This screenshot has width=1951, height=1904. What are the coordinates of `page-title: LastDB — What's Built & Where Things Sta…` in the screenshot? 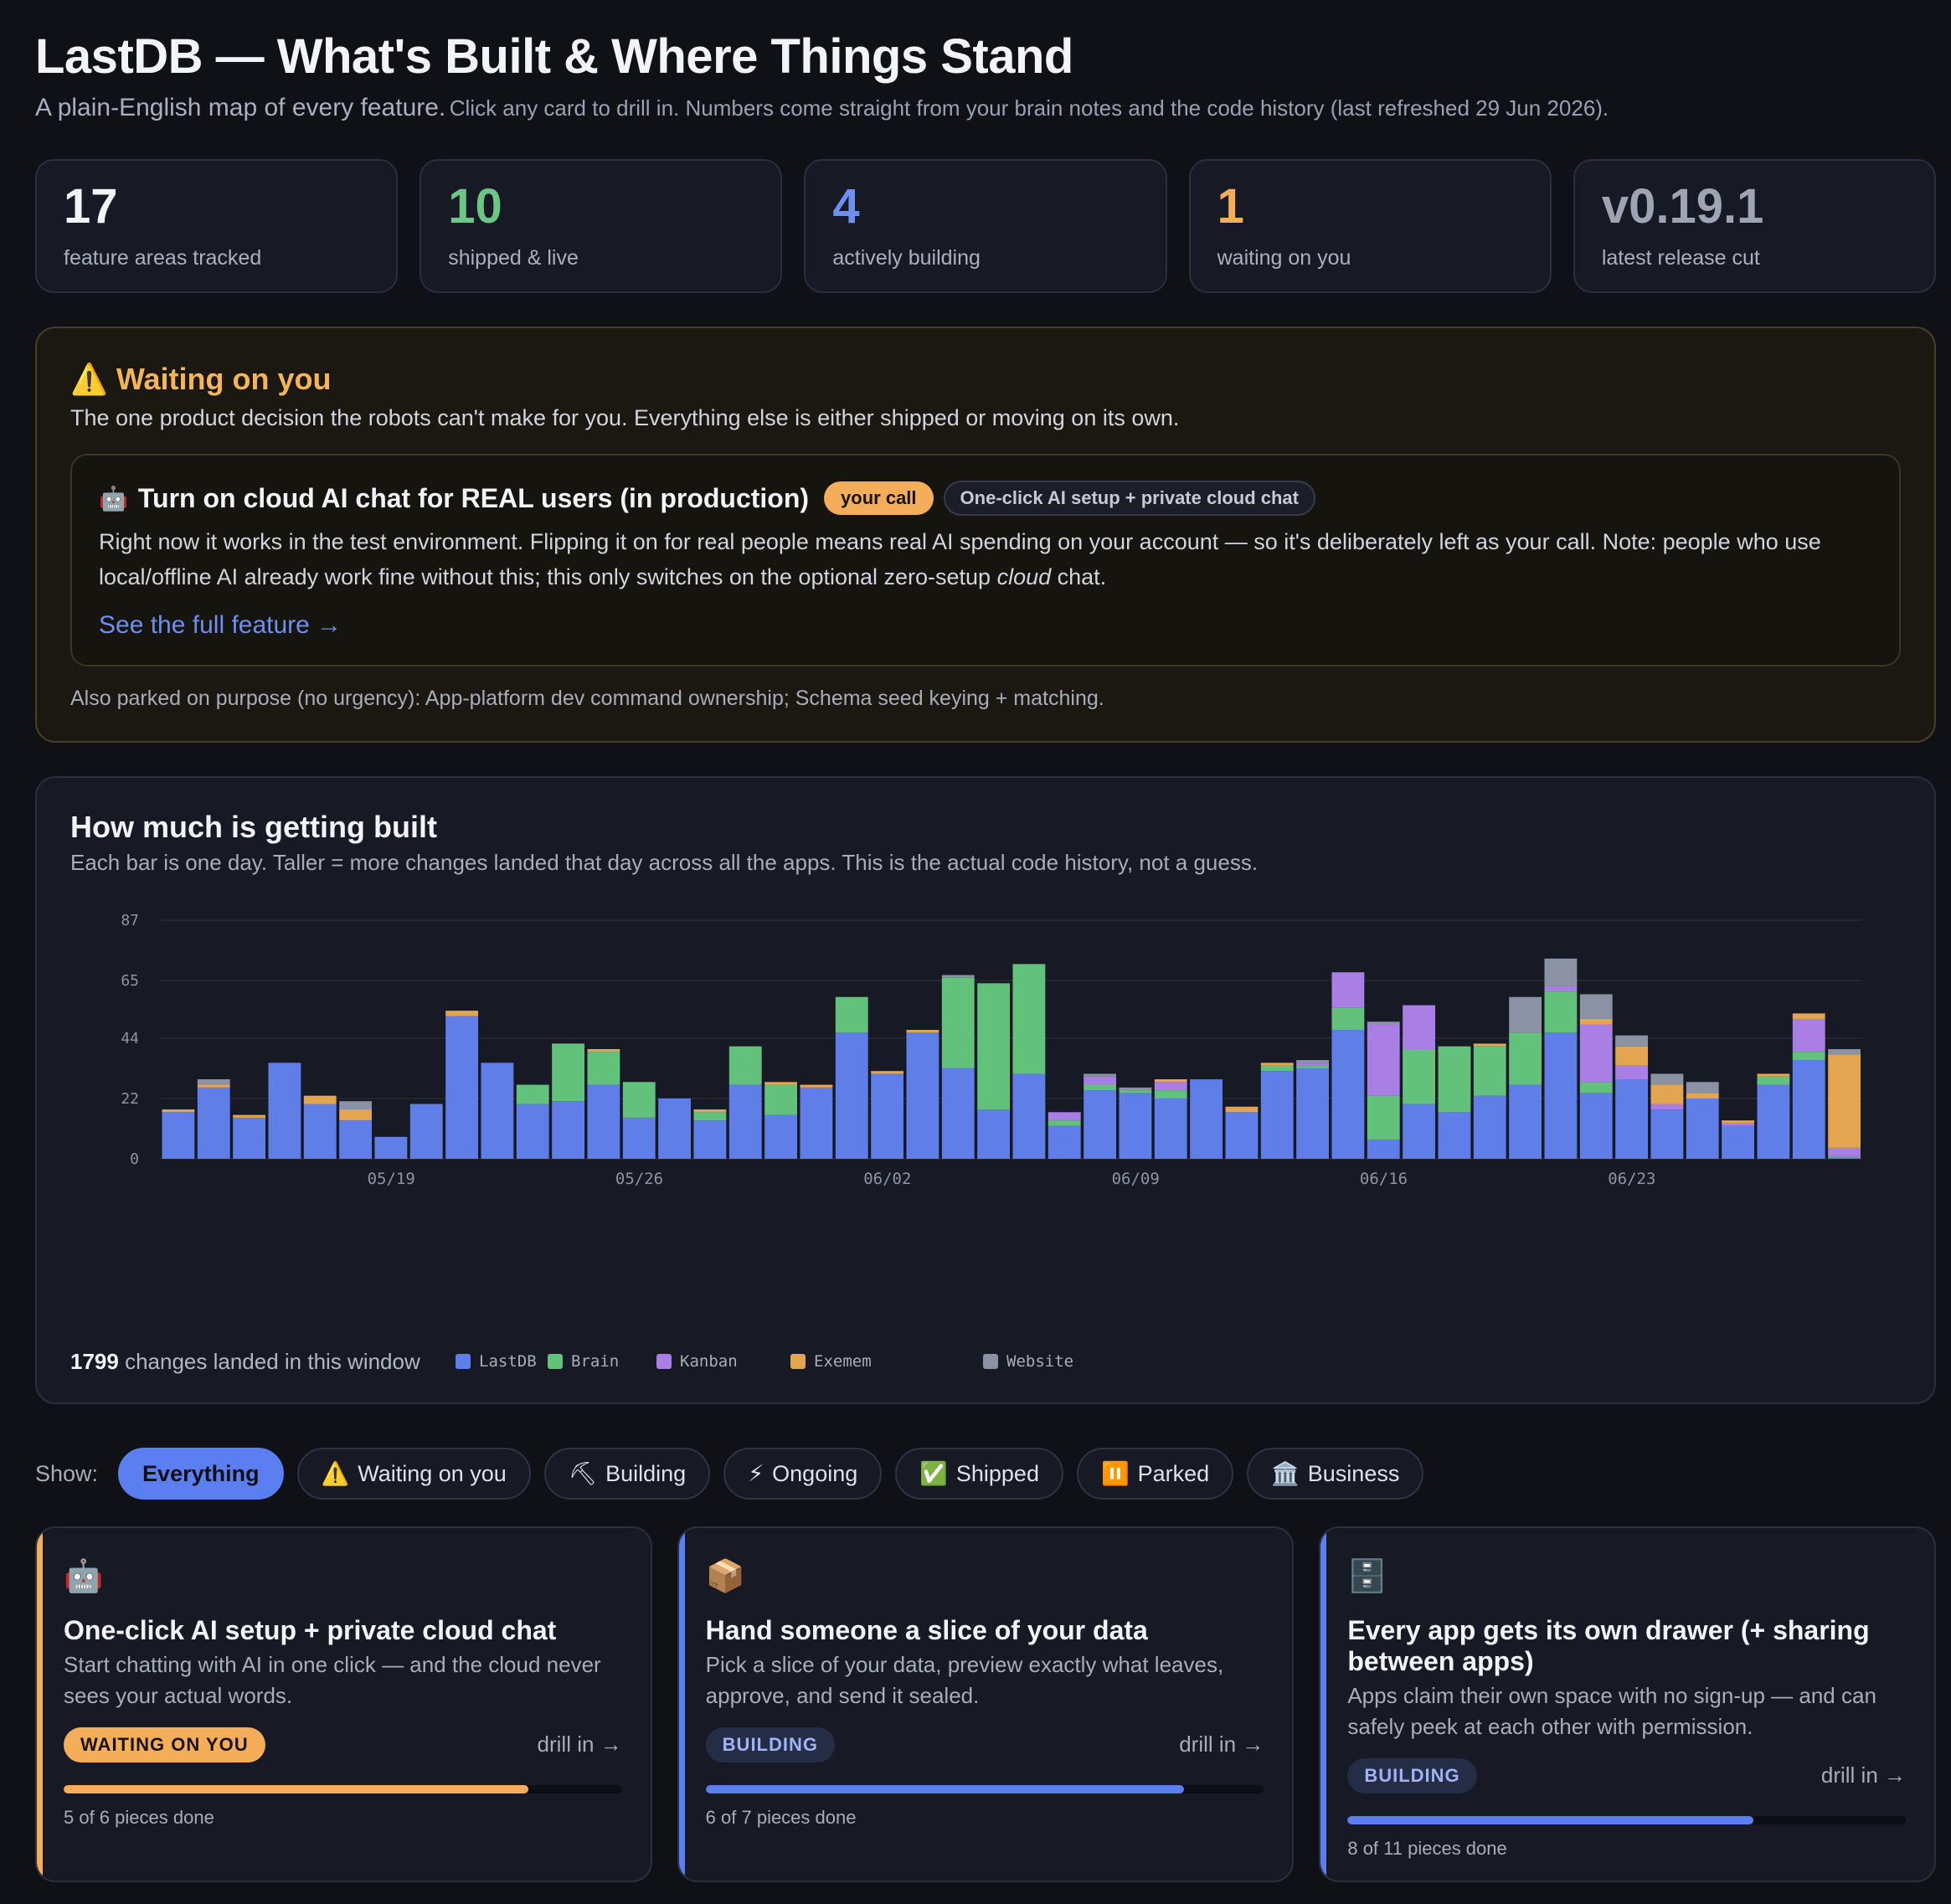 It's located at (554, 56).